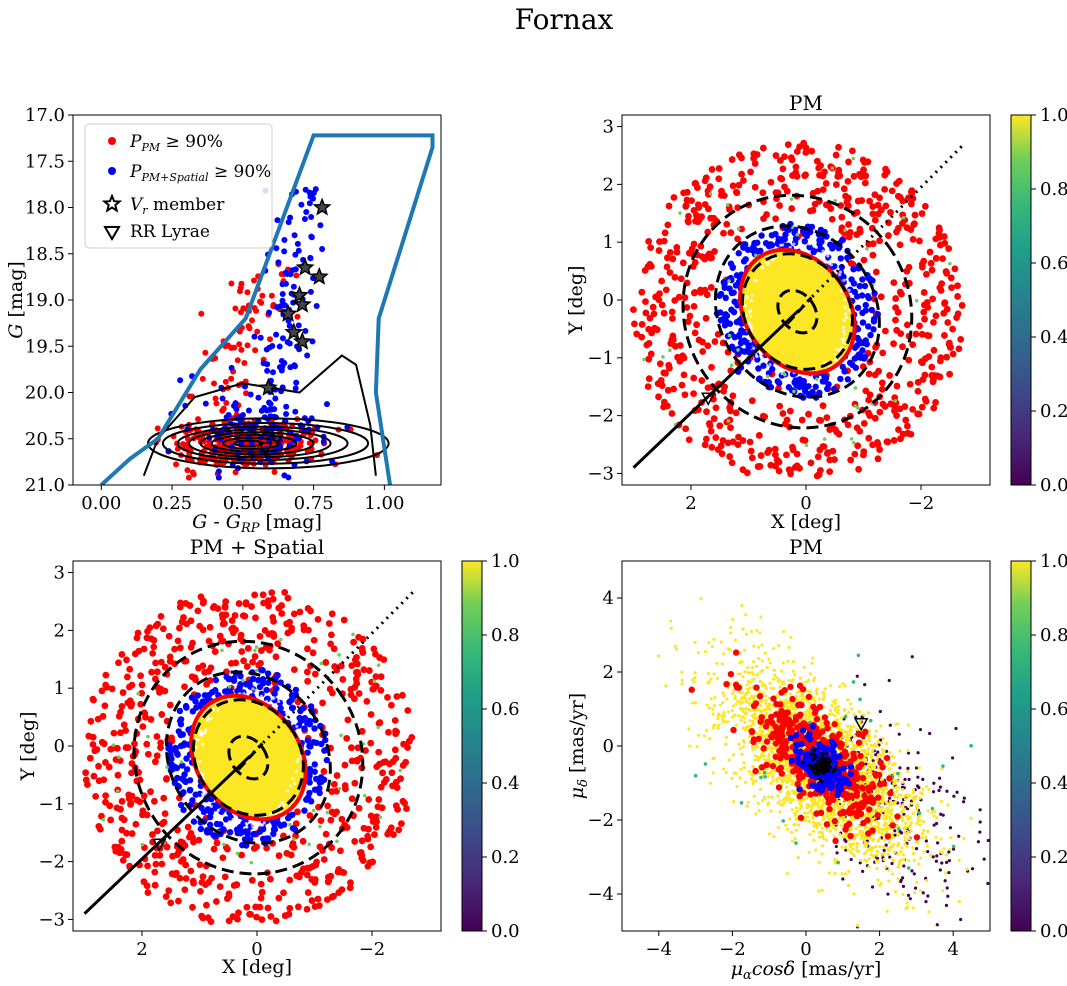 The width and height of the screenshot is (1067, 986). What do you see at coordinates (505, 561) in the screenshot?
I see `bot-colorbar-label: 1.0` at bounding box center [505, 561].